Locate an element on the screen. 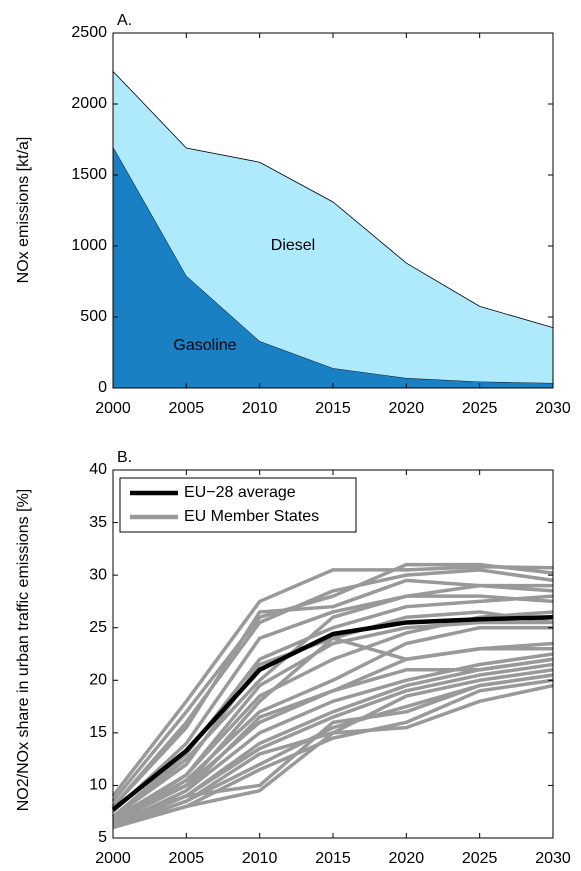 This screenshot has height=871, width=581. panel-title: B. is located at coordinates (124, 457).